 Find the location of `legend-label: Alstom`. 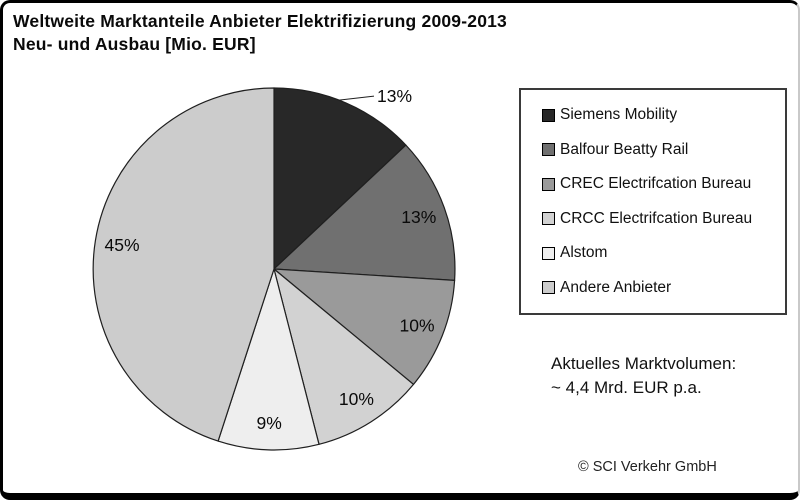

legend-label: Alstom is located at coordinates (584, 253).